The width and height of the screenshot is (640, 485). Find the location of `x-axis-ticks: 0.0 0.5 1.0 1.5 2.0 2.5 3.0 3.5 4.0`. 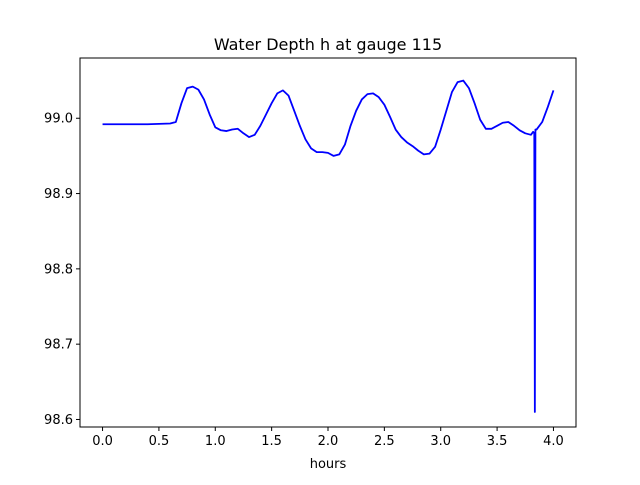

x-axis-ticks: 0.0 0.5 1.0 1.5 2.0 2.5 3.0 3.5 4.0 is located at coordinates (328, 438).